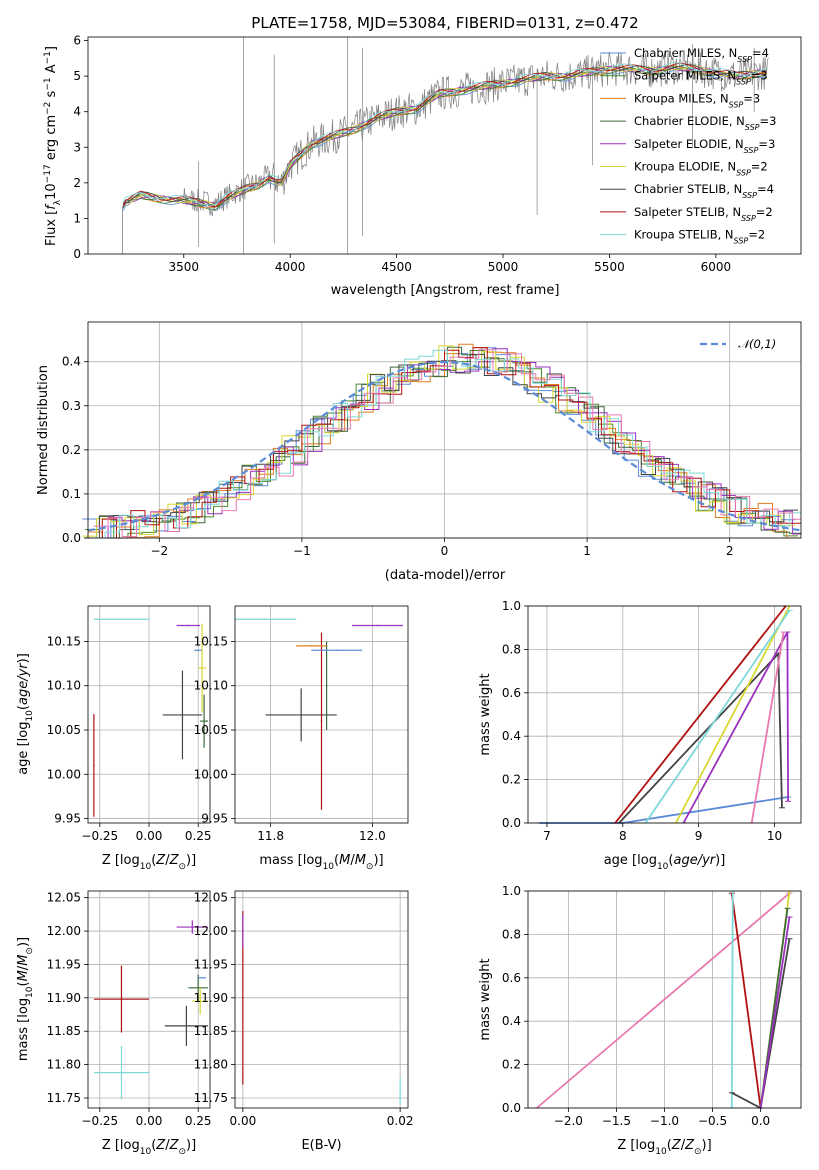  I want to click on mass-vs-e-b-v--xtick-label: 0.00, so click(243, 1121).